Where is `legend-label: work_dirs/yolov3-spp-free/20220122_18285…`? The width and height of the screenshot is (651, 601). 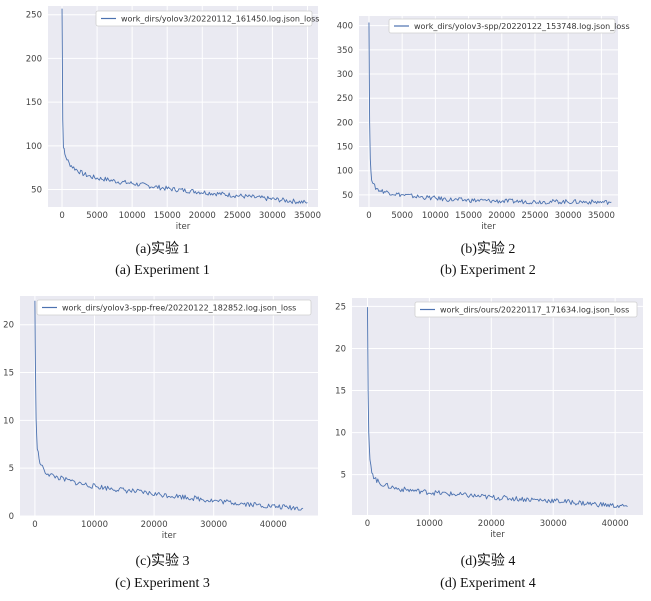
legend-label: work_dirs/yolov3-spp-free/20220122_18285… is located at coordinates (179, 308).